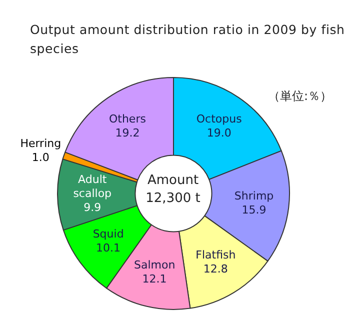 This screenshot has width=361, height=325. I want to click on data-label: 9.9, so click(93, 207).